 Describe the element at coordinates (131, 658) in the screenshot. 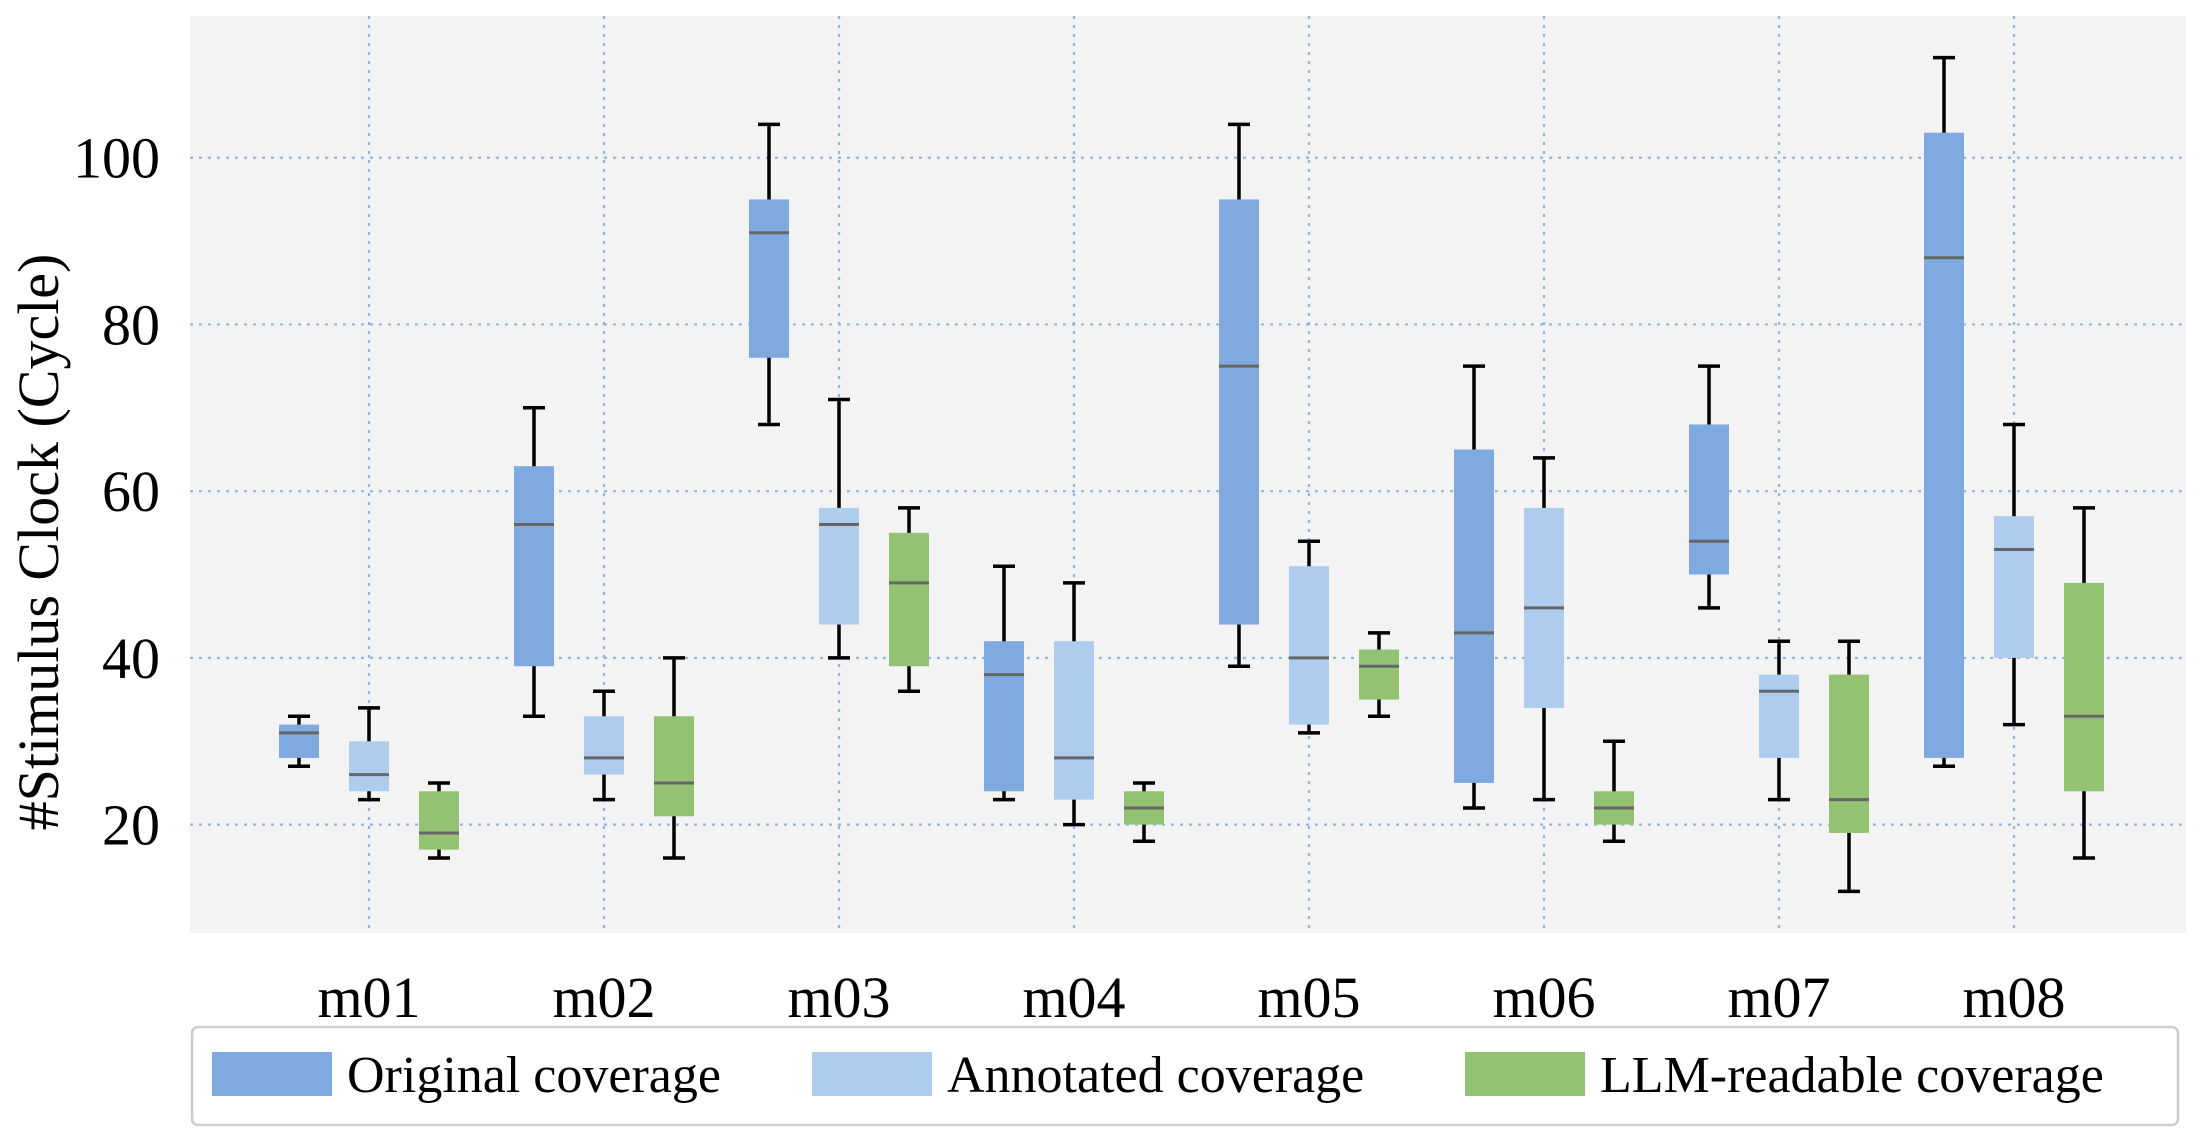

I see `y-tick-label-40: 40` at that location.